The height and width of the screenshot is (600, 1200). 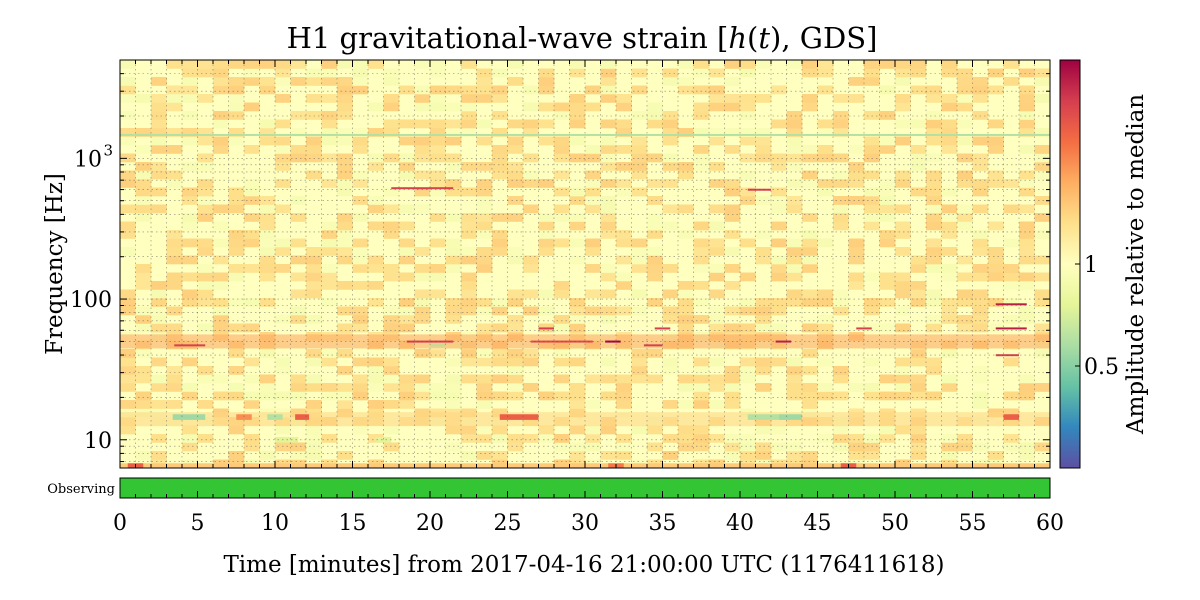 What do you see at coordinates (1050, 523) in the screenshot?
I see `x-tick-label: 60` at bounding box center [1050, 523].